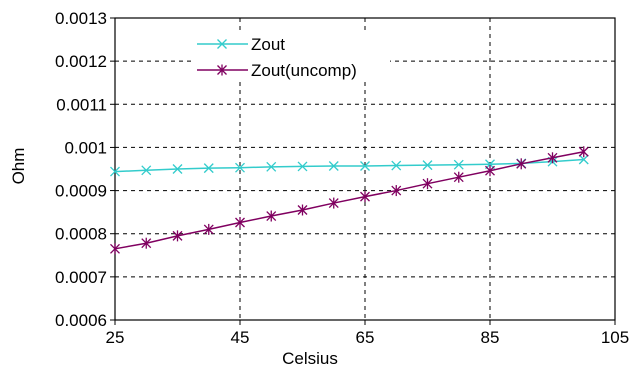 The image size is (634, 372). What do you see at coordinates (490, 337) in the screenshot?
I see `x-tick-label: 85` at bounding box center [490, 337].